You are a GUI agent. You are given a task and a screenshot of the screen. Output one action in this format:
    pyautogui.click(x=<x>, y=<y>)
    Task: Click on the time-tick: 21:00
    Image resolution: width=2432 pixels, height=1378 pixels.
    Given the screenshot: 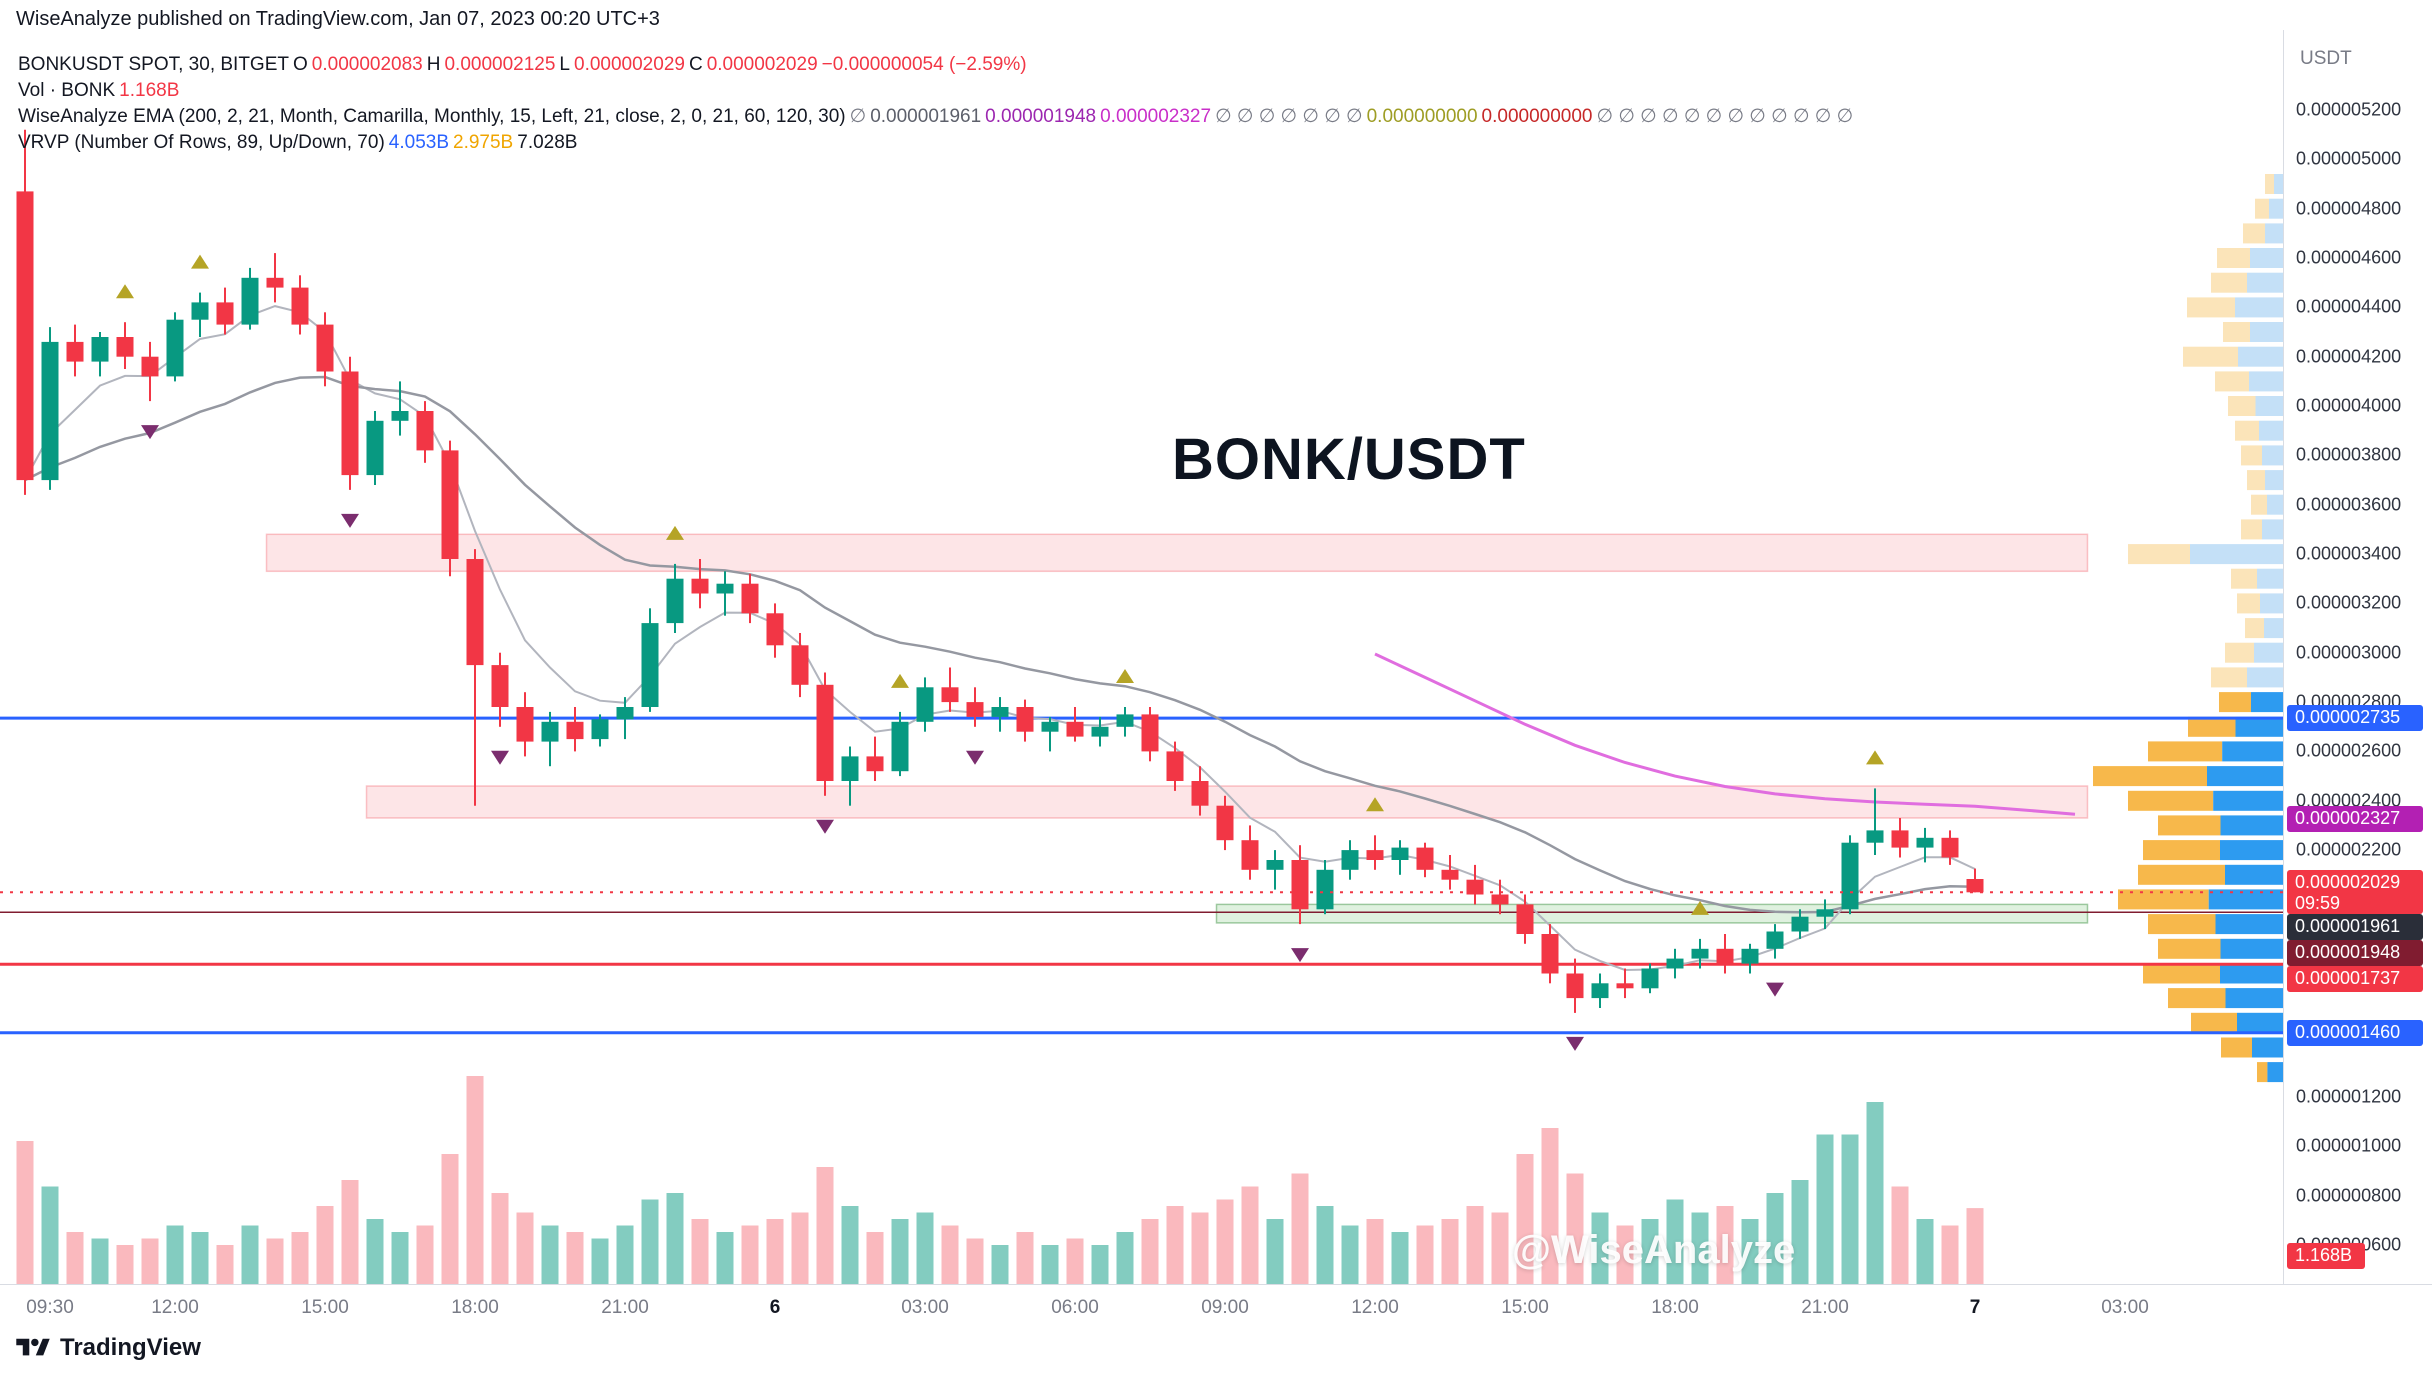 What is the action you would take?
    pyautogui.click(x=625, y=1307)
    